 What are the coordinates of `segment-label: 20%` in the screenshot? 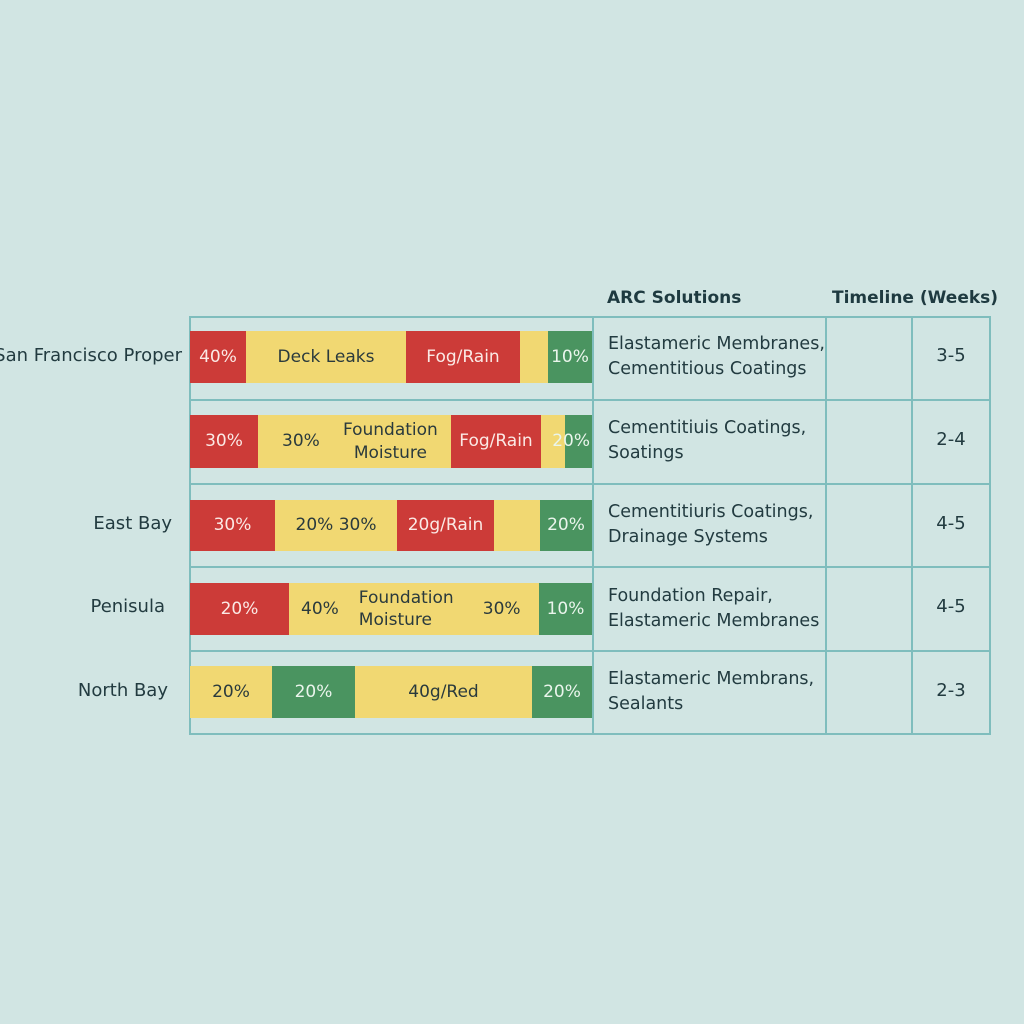 It's located at (571, 441).